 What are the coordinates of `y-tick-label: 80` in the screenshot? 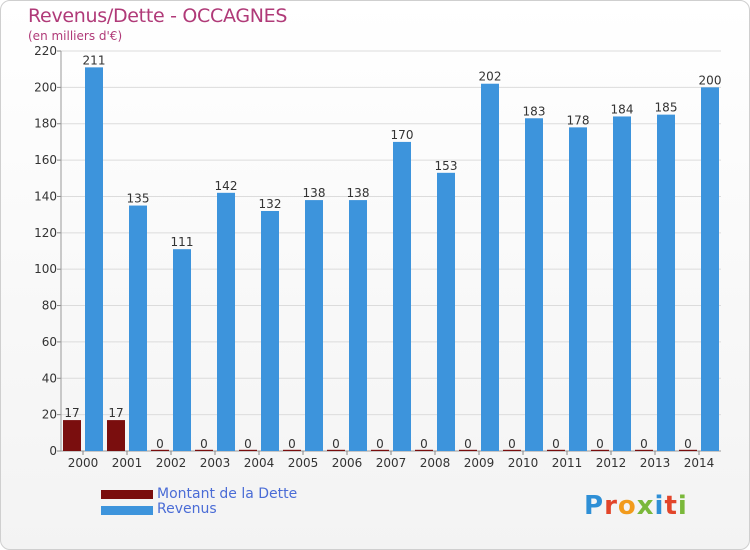 It's located at (49, 306).